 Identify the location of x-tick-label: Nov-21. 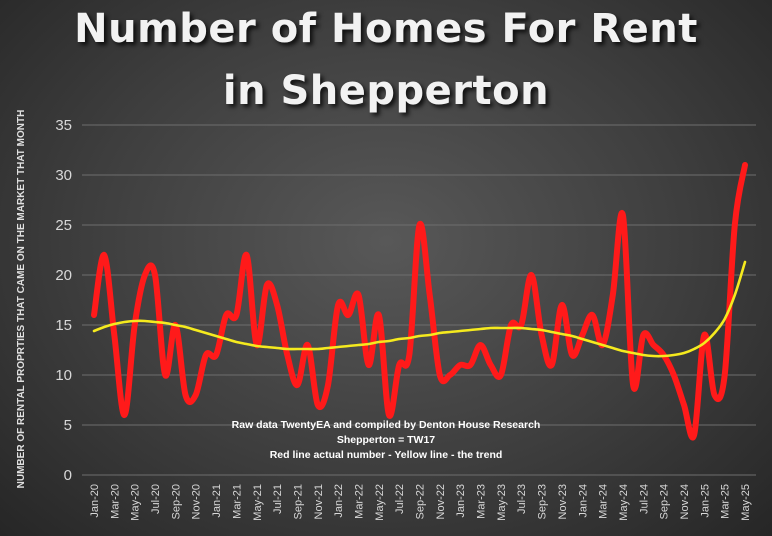
(319, 501).